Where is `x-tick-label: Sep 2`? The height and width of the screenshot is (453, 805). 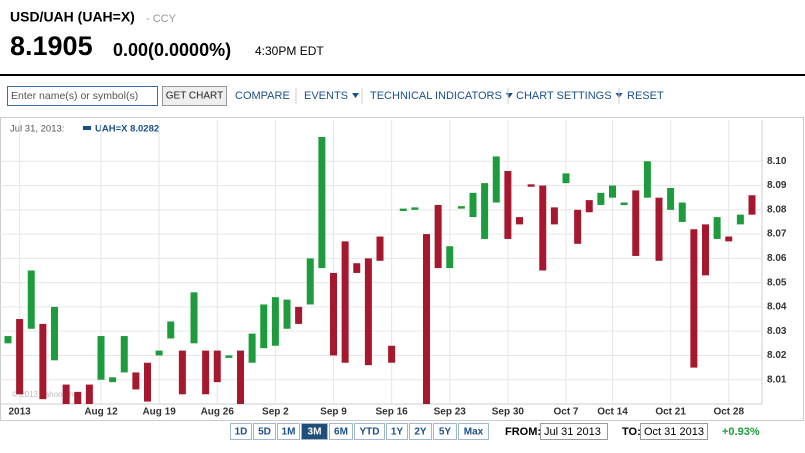 x-tick-label: Sep 2 is located at coordinates (275, 412).